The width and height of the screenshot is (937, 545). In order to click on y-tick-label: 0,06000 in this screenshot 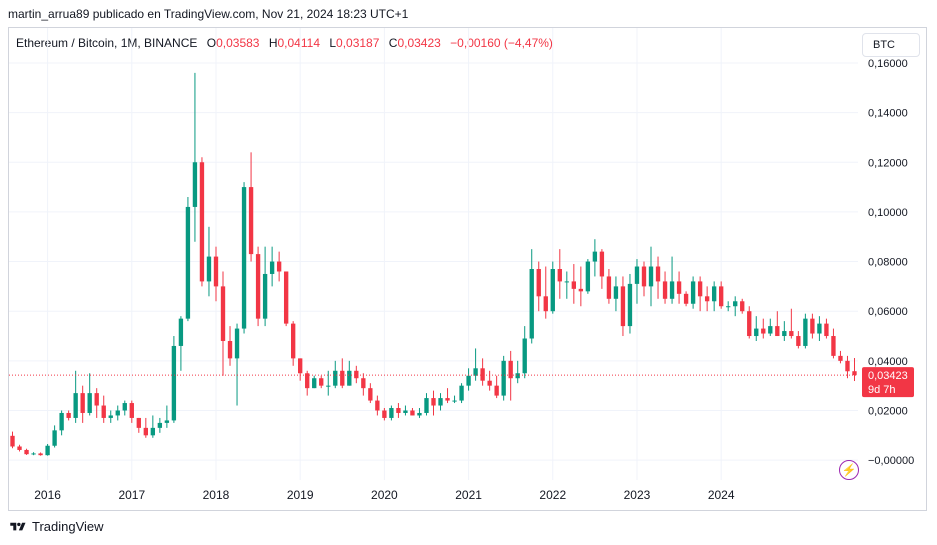, I will do `click(888, 312)`.